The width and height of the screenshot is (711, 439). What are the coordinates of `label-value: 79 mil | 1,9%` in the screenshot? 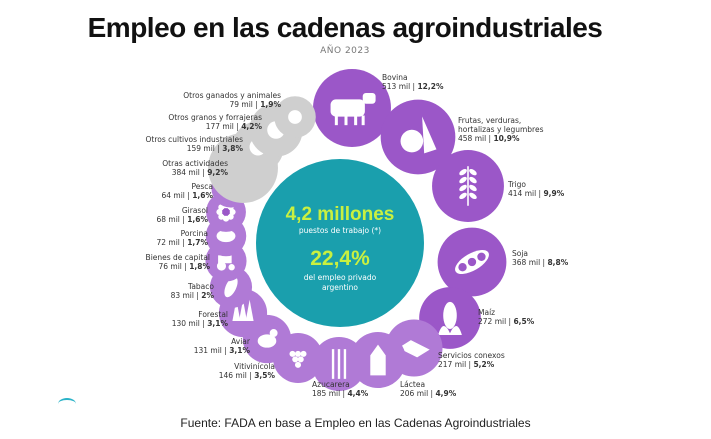 It's located at (255, 104).